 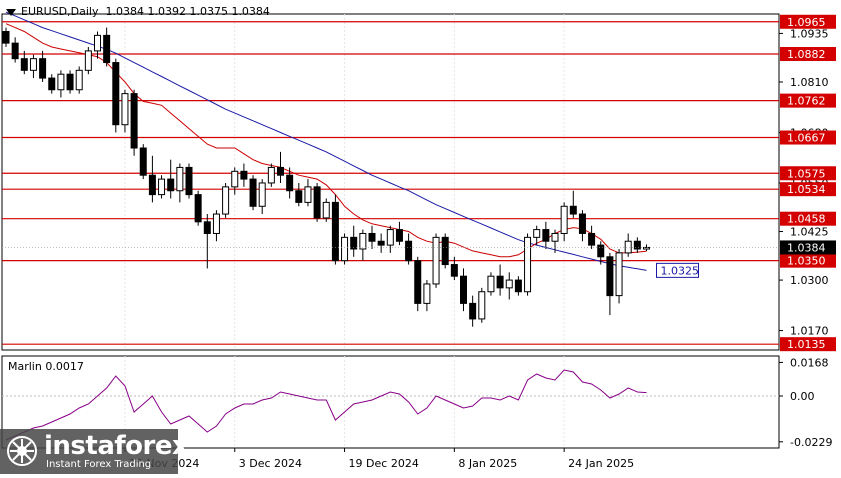 I want to click on ma-blue-value-box, so click(x=677, y=270).